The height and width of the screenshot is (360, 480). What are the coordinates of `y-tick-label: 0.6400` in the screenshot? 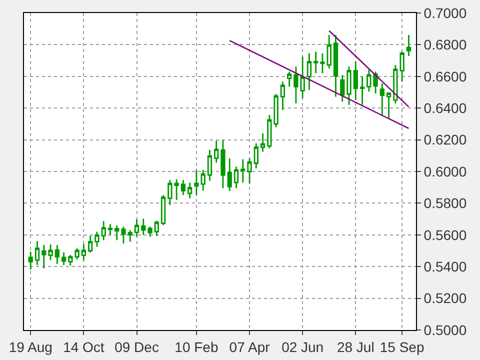 It's located at (445, 108).